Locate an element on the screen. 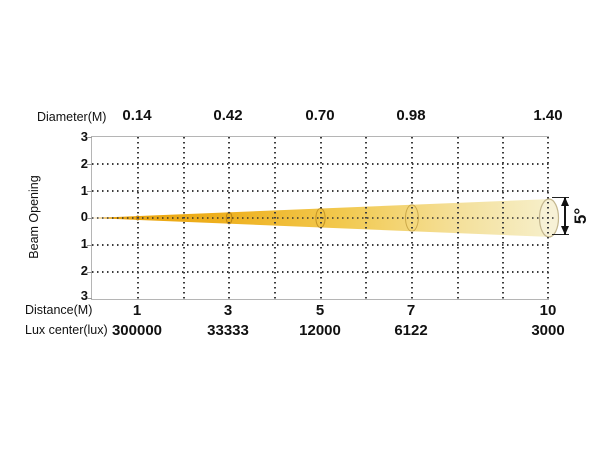 The width and height of the screenshot is (600, 450). distance-value: 1 is located at coordinates (137, 310).